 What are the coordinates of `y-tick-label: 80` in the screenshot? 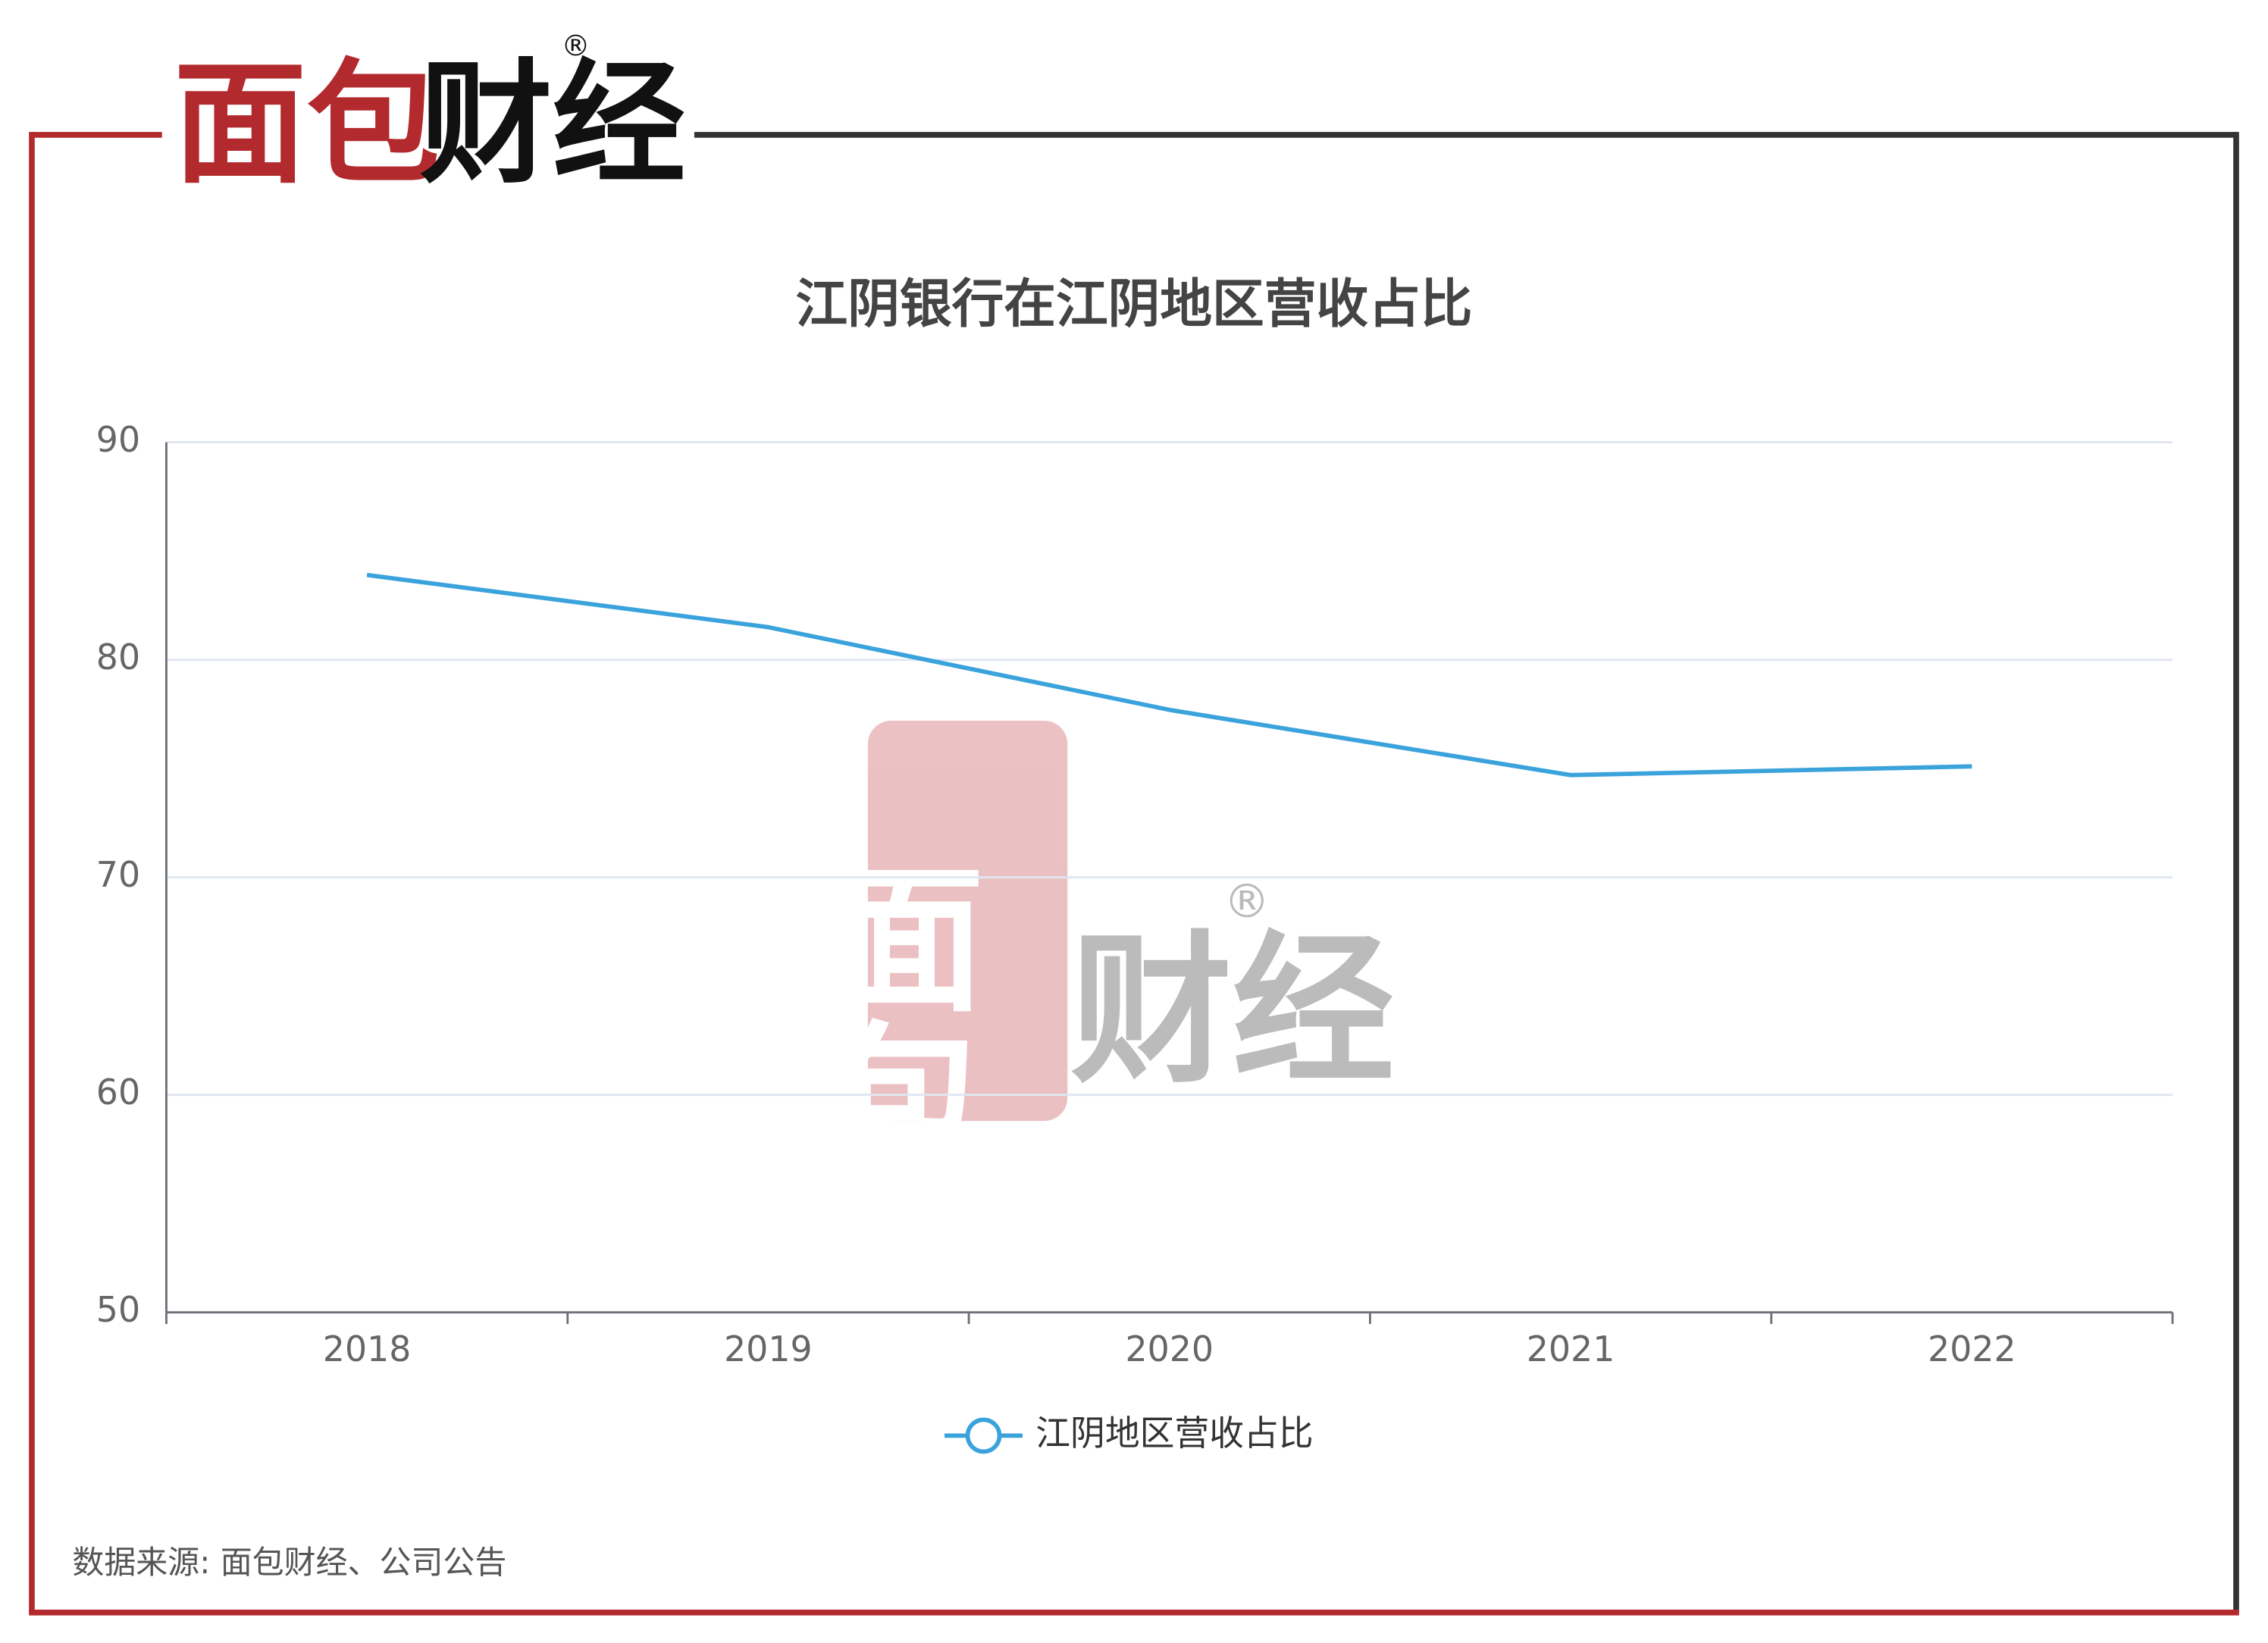 It's located at (118, 657).